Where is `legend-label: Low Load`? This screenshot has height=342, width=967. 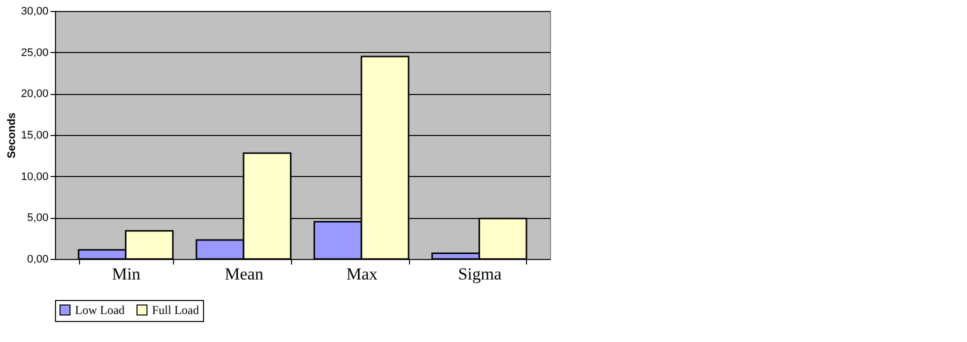
legend-label: Low Load is located at coordinates (100, 310).